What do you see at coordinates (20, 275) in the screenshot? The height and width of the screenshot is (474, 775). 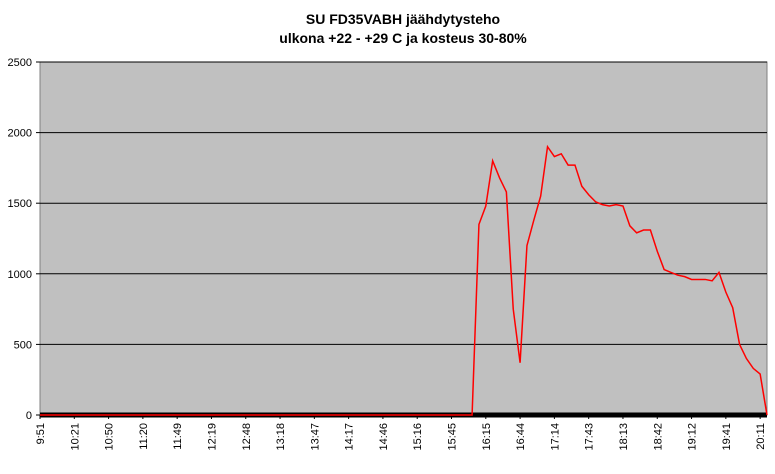 I see `y-tick-label: 1000` at bounding box center [20, 275].